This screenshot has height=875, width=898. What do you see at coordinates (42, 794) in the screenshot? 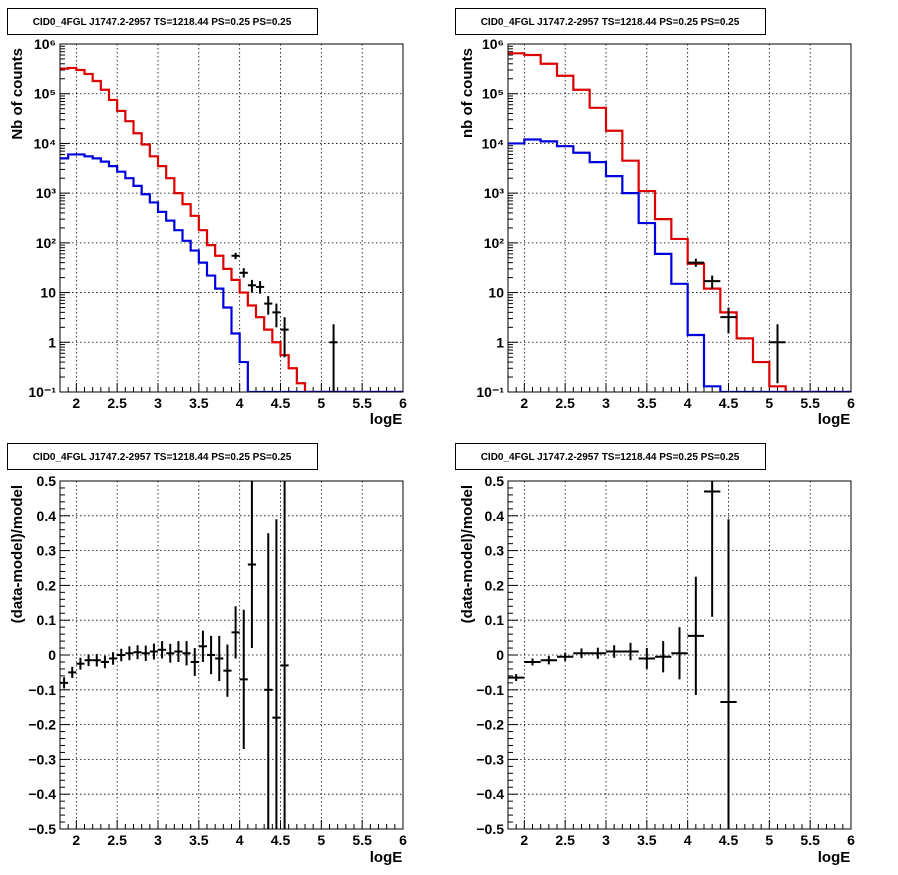
I see `y-tick-label: −0.4` at bounding box center [42, 794].